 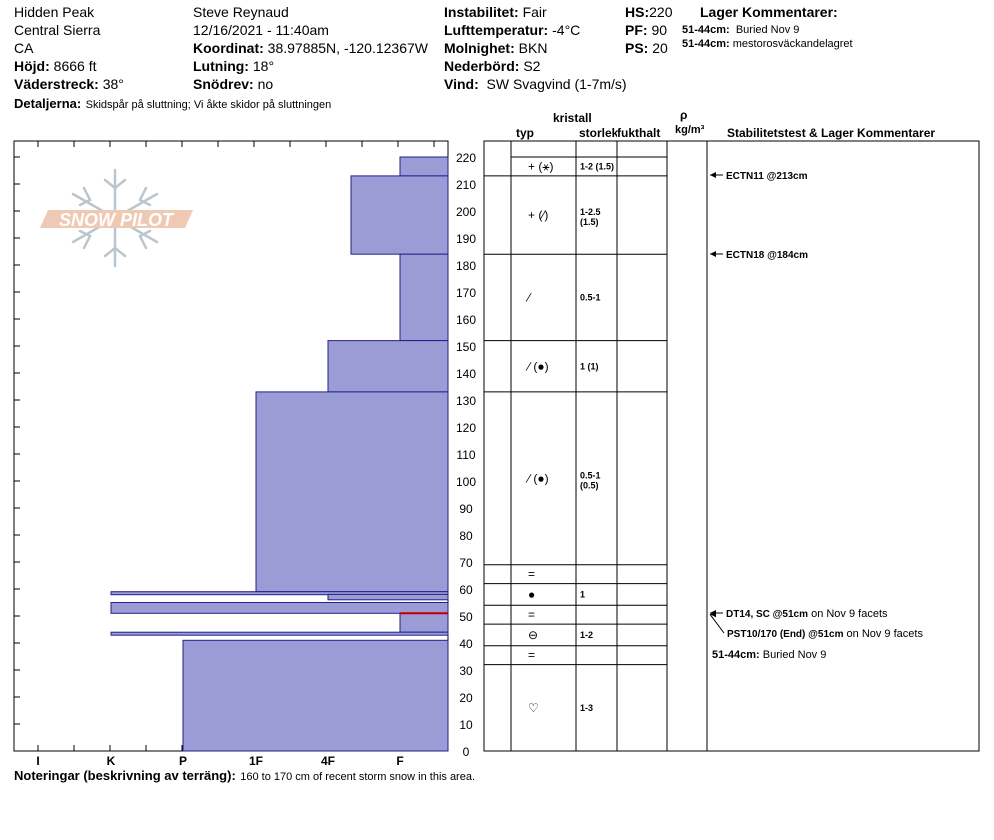 I want to click on elevation: Höjd: 8666 ft, so click(x=55, y=66).